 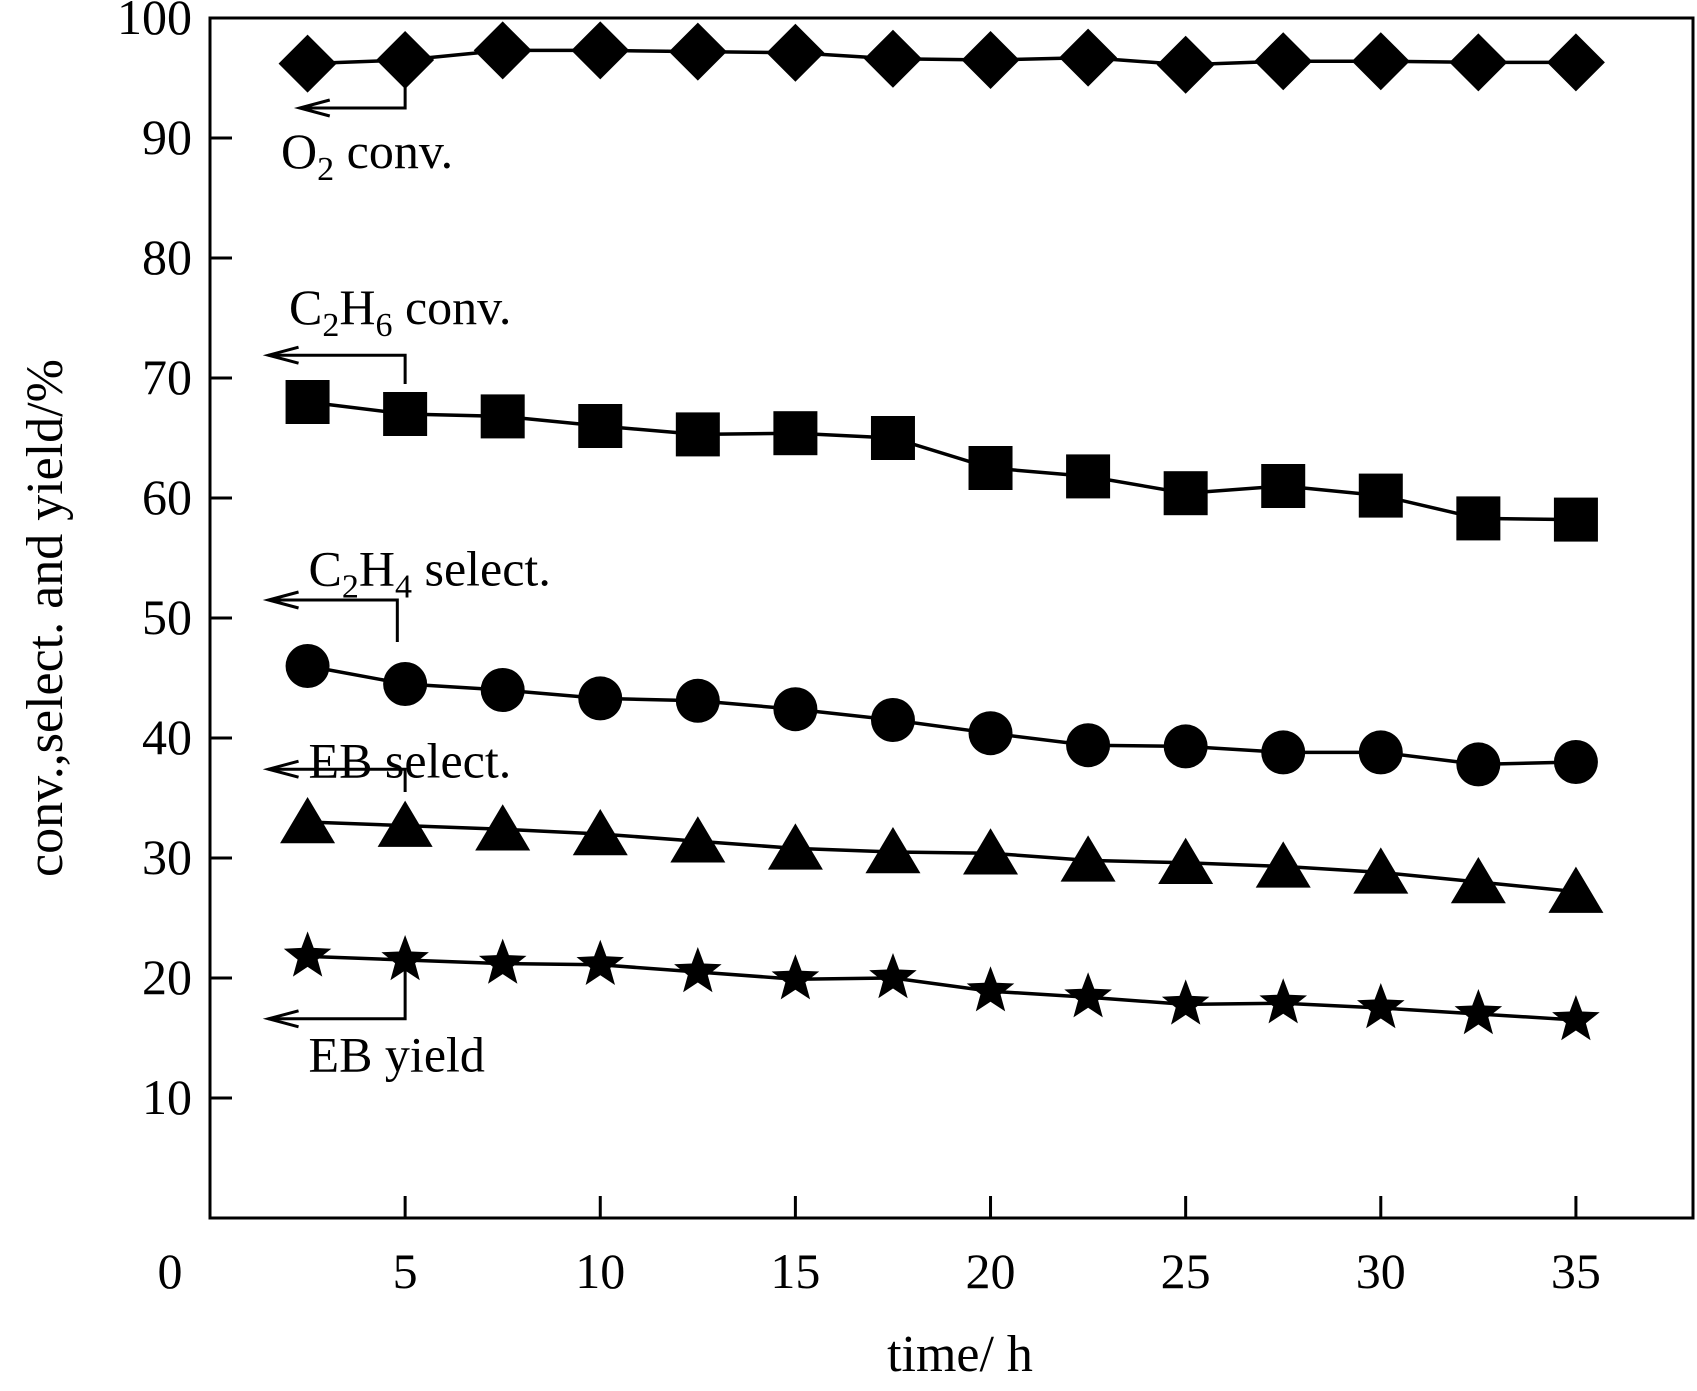 I want to click on annotation-eb_select: EB select., so click(x=386, y=762).